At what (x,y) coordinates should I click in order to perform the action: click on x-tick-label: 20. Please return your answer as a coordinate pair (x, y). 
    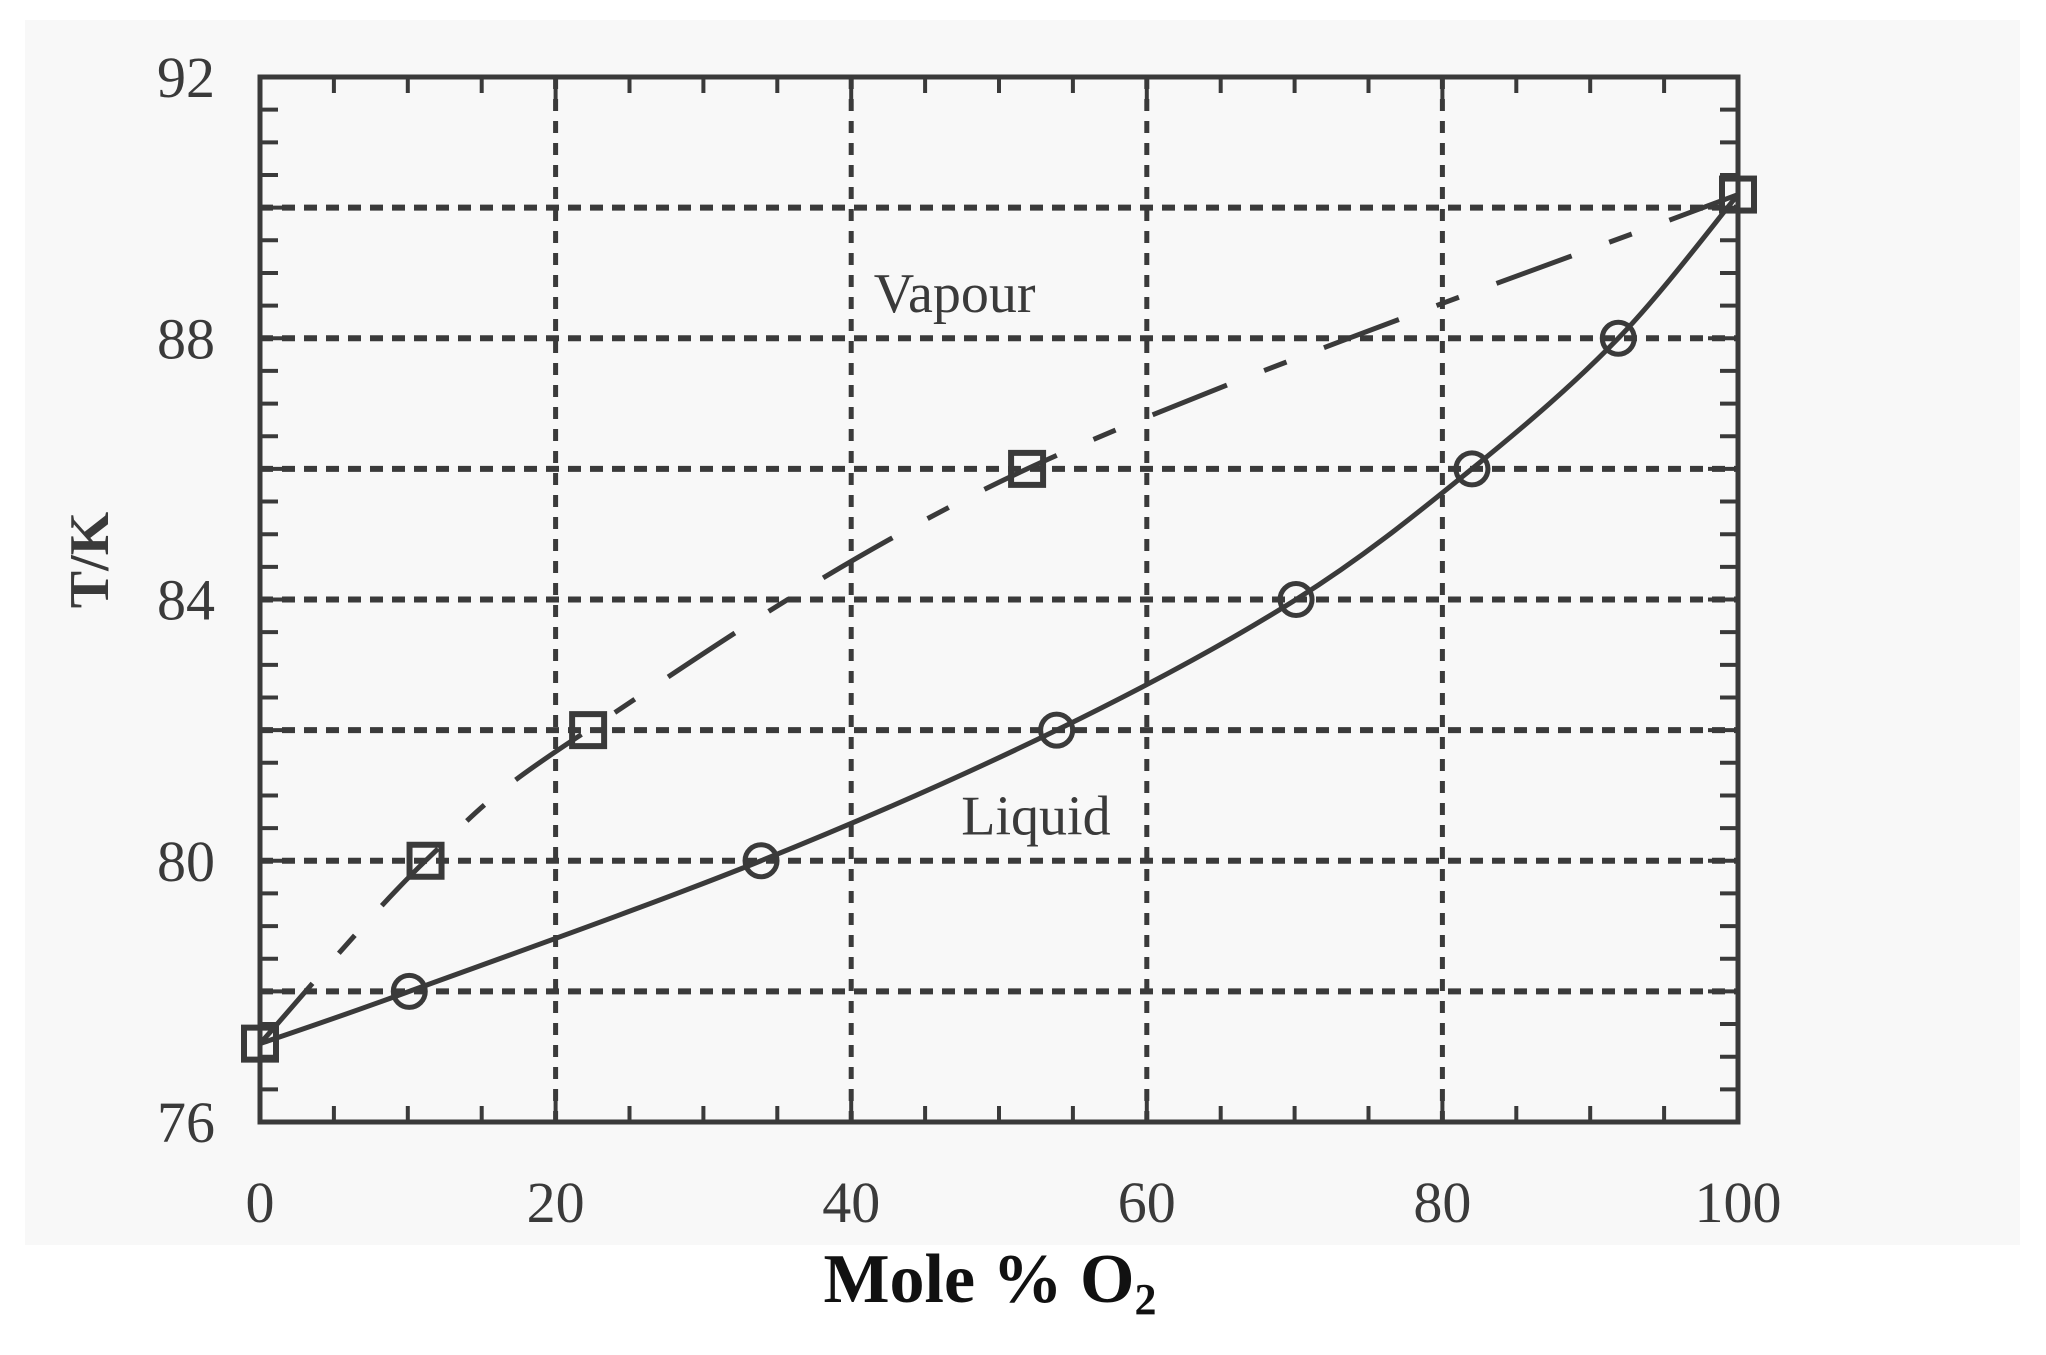
    Looking at the image, I should click on (556, 1202).